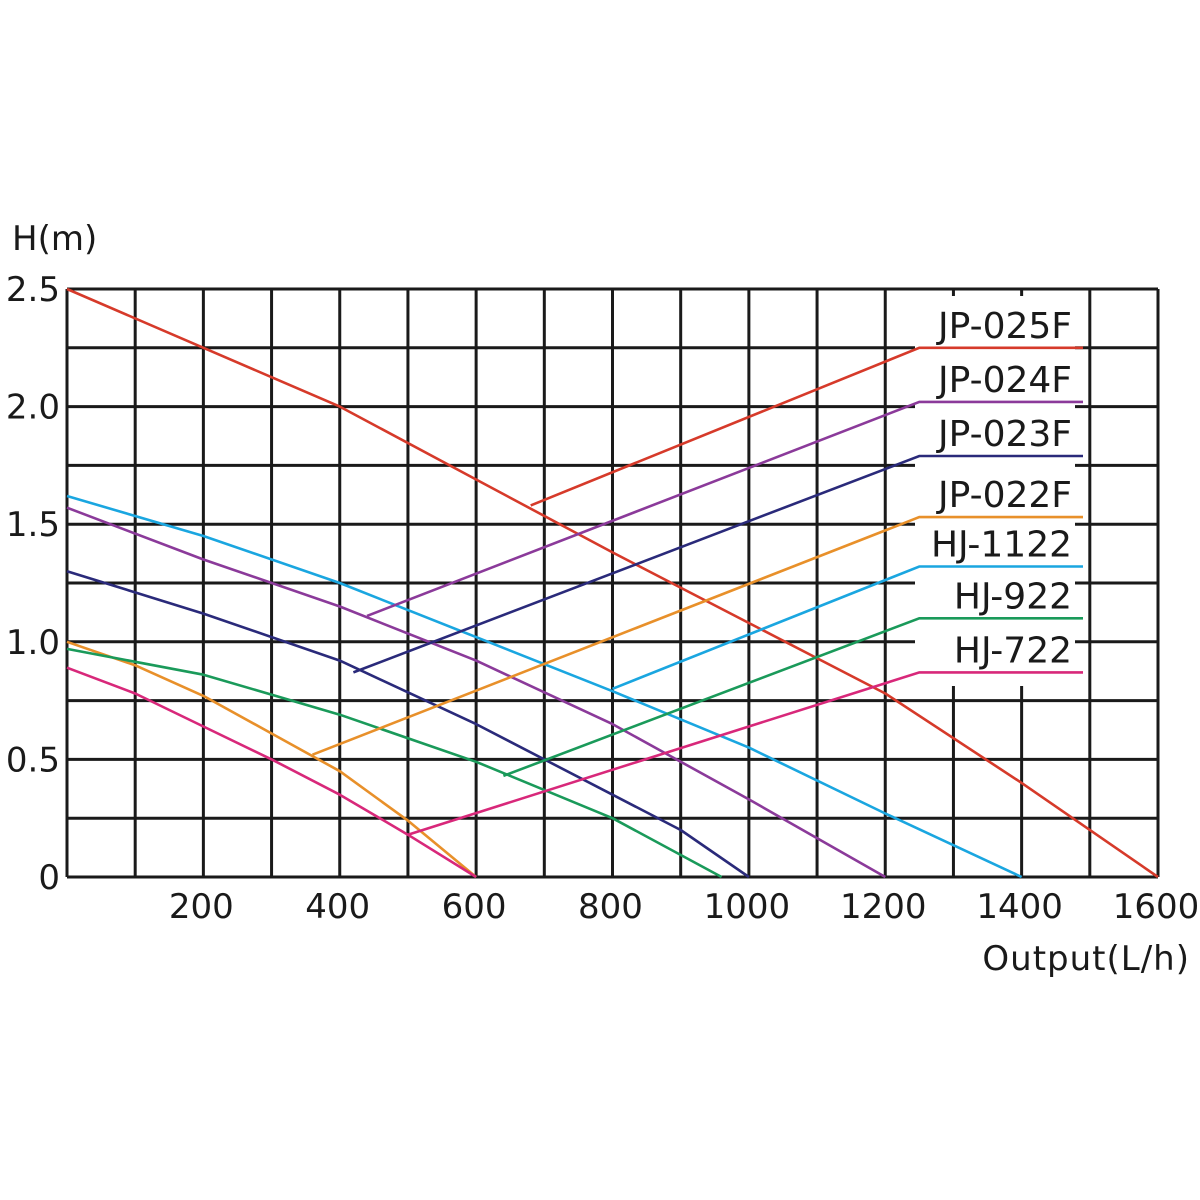 The image size is (1200, 1200). I want to click on legend-background, so click(995, 491).